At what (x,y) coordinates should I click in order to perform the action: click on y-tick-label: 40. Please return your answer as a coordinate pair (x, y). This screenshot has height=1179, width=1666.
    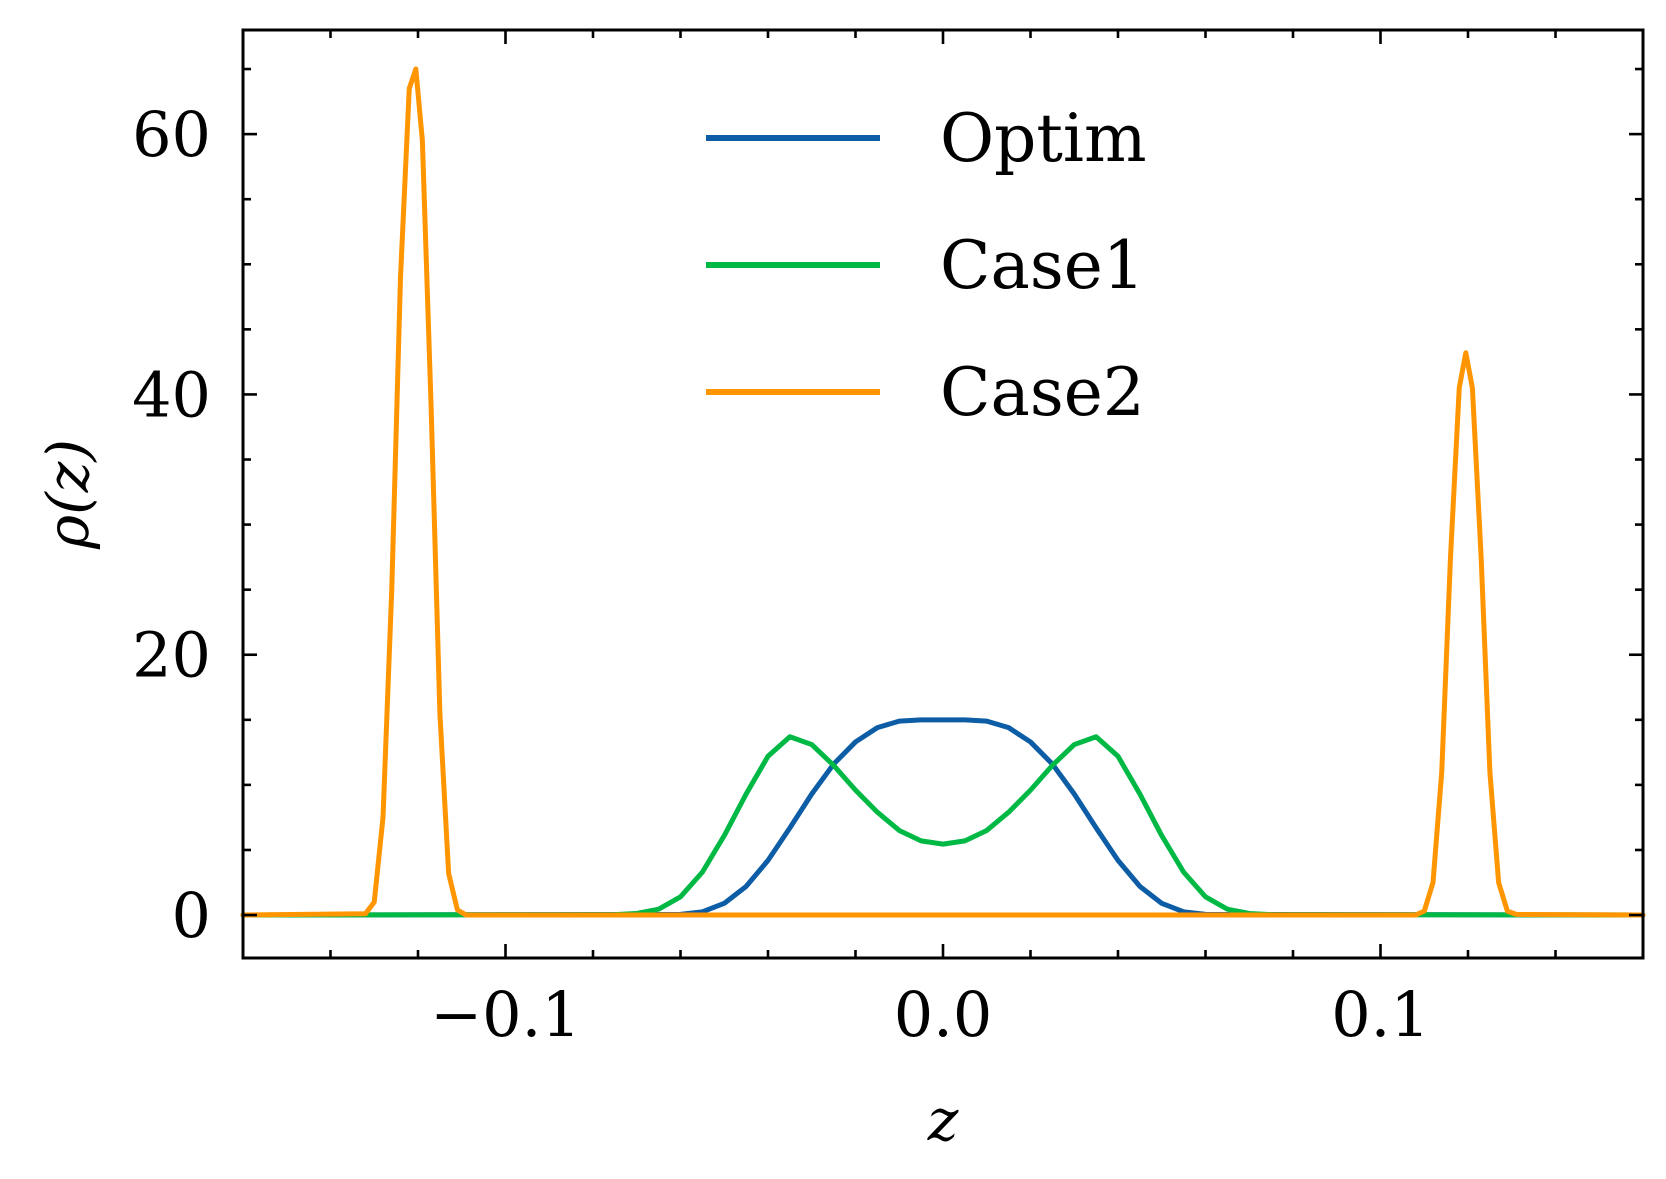
    Looking at the image, I should click on (171, 394).